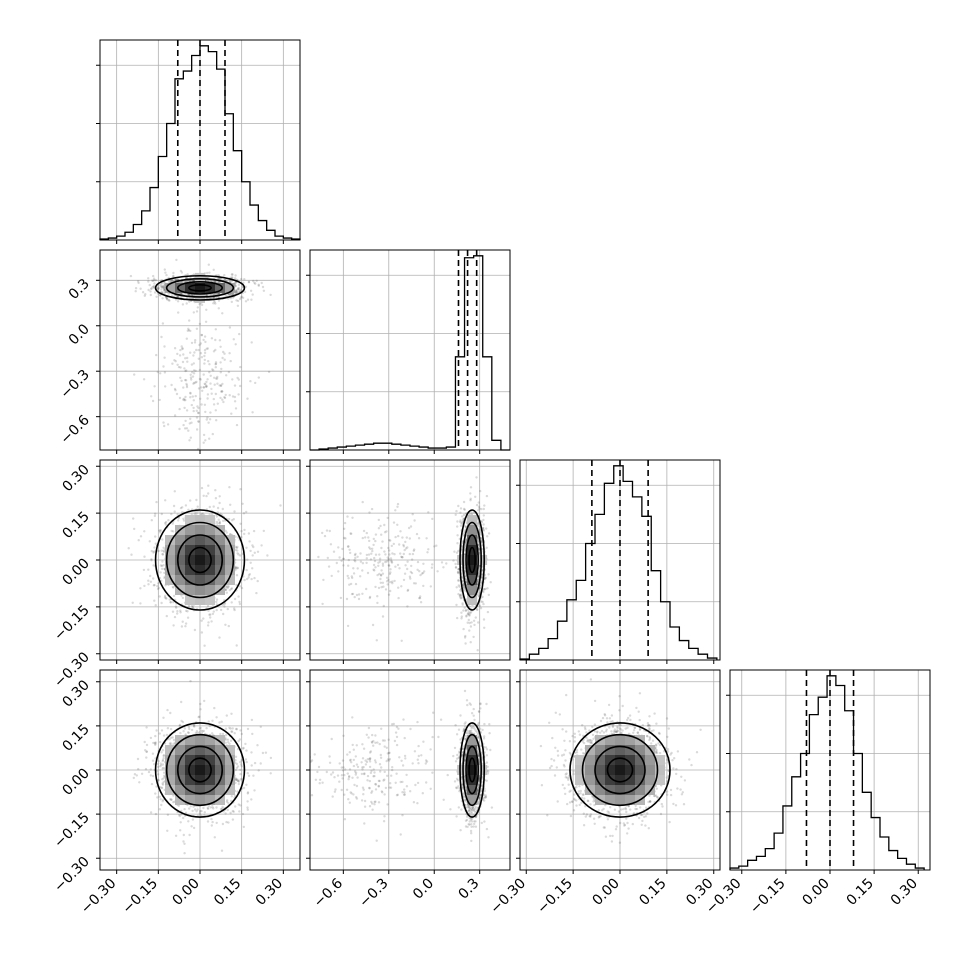  I want to click on histogram-step-line, so click(410, 353).